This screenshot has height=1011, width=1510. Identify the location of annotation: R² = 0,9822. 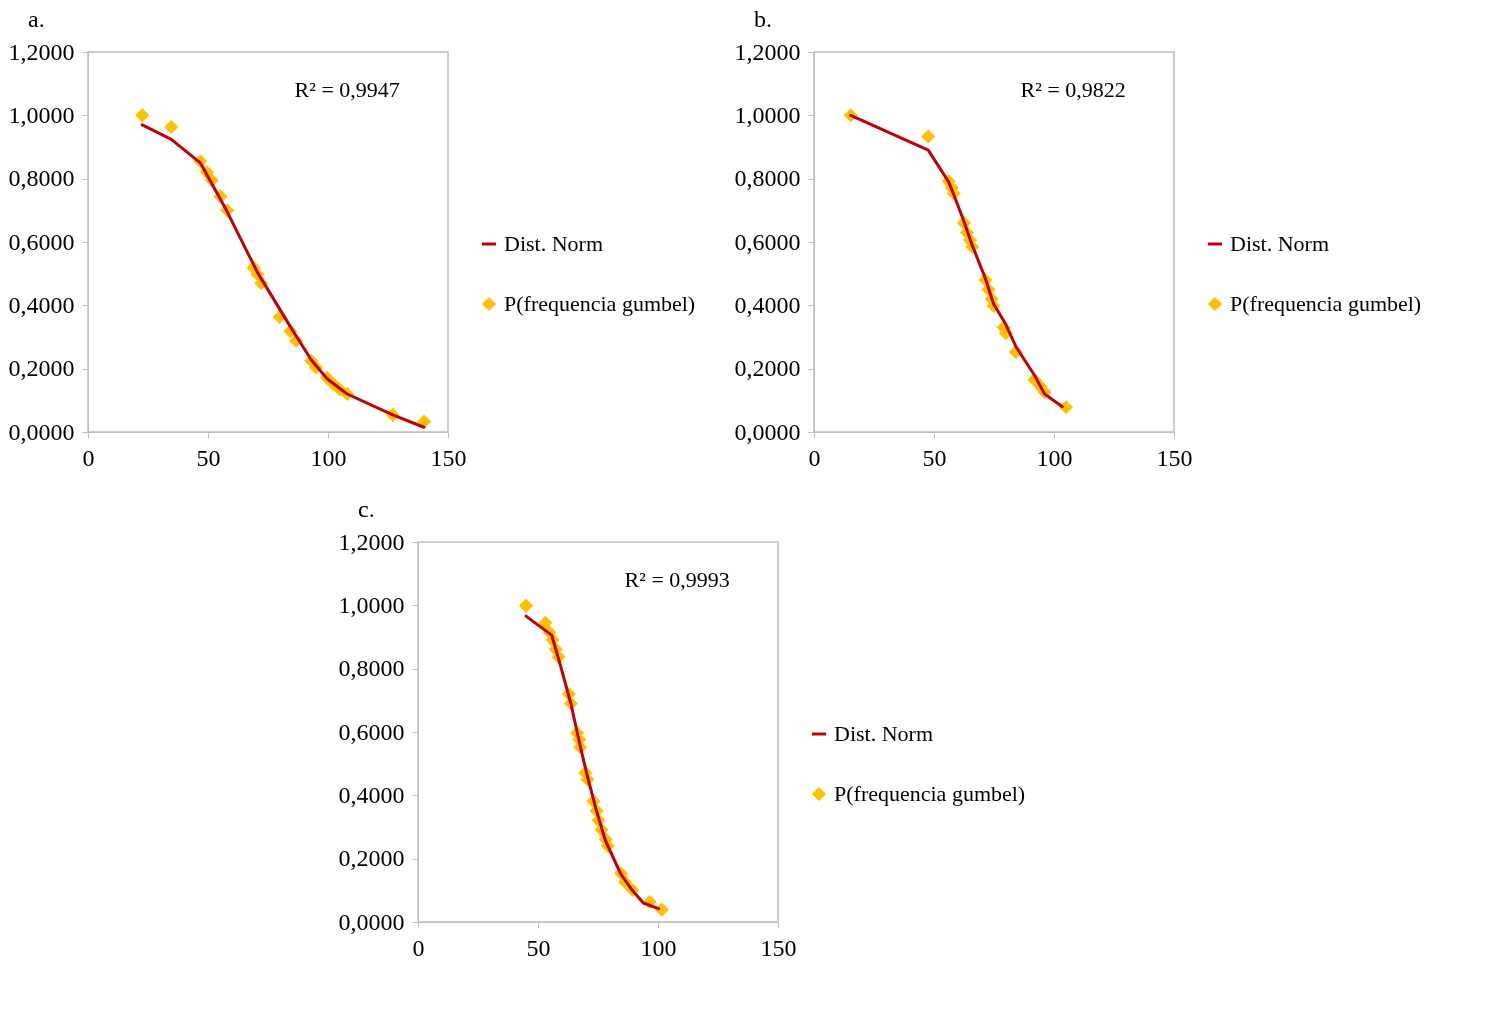
(1073, 89).